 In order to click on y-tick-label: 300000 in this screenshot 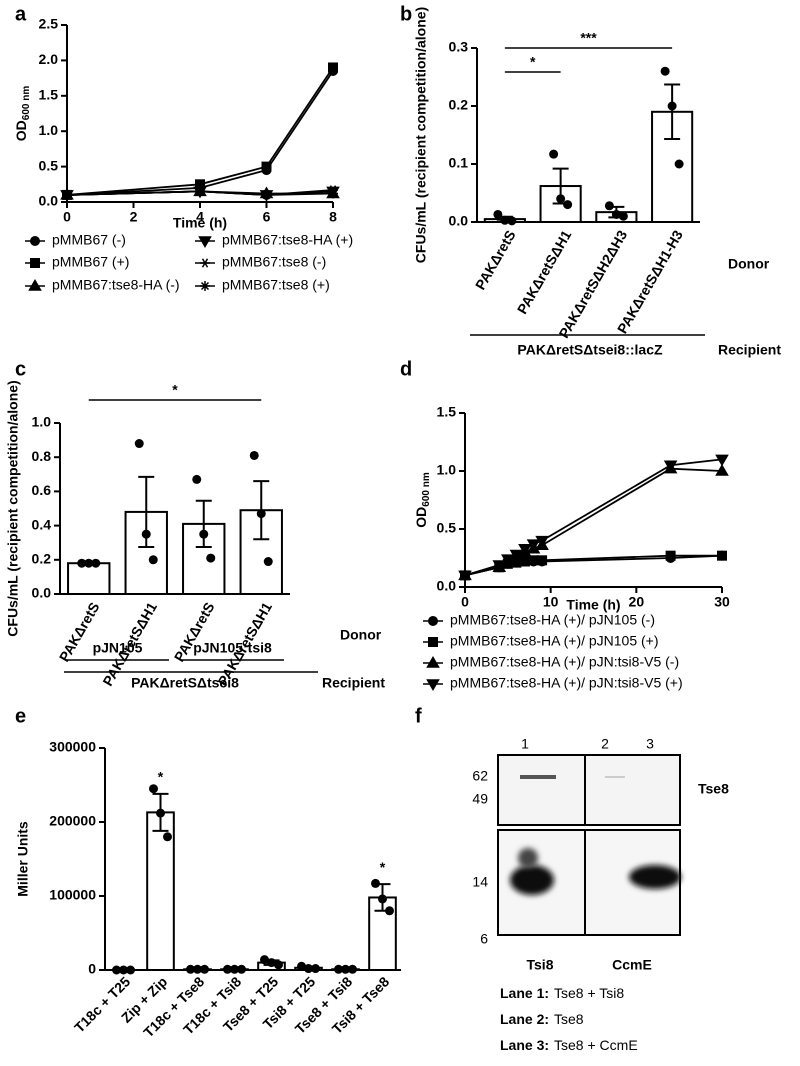, I will do `click(72, 747)`.